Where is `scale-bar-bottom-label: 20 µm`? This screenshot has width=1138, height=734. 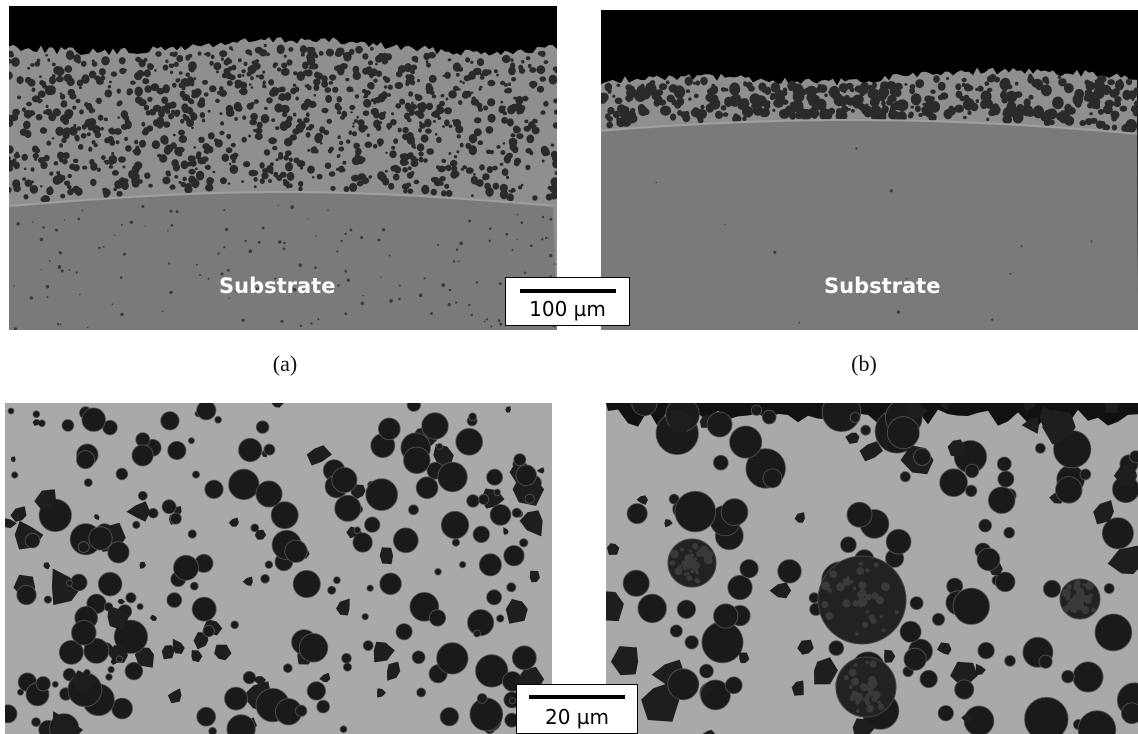
scale-bar-bottom-label: 20 µm is located at coordinates (576, 717).